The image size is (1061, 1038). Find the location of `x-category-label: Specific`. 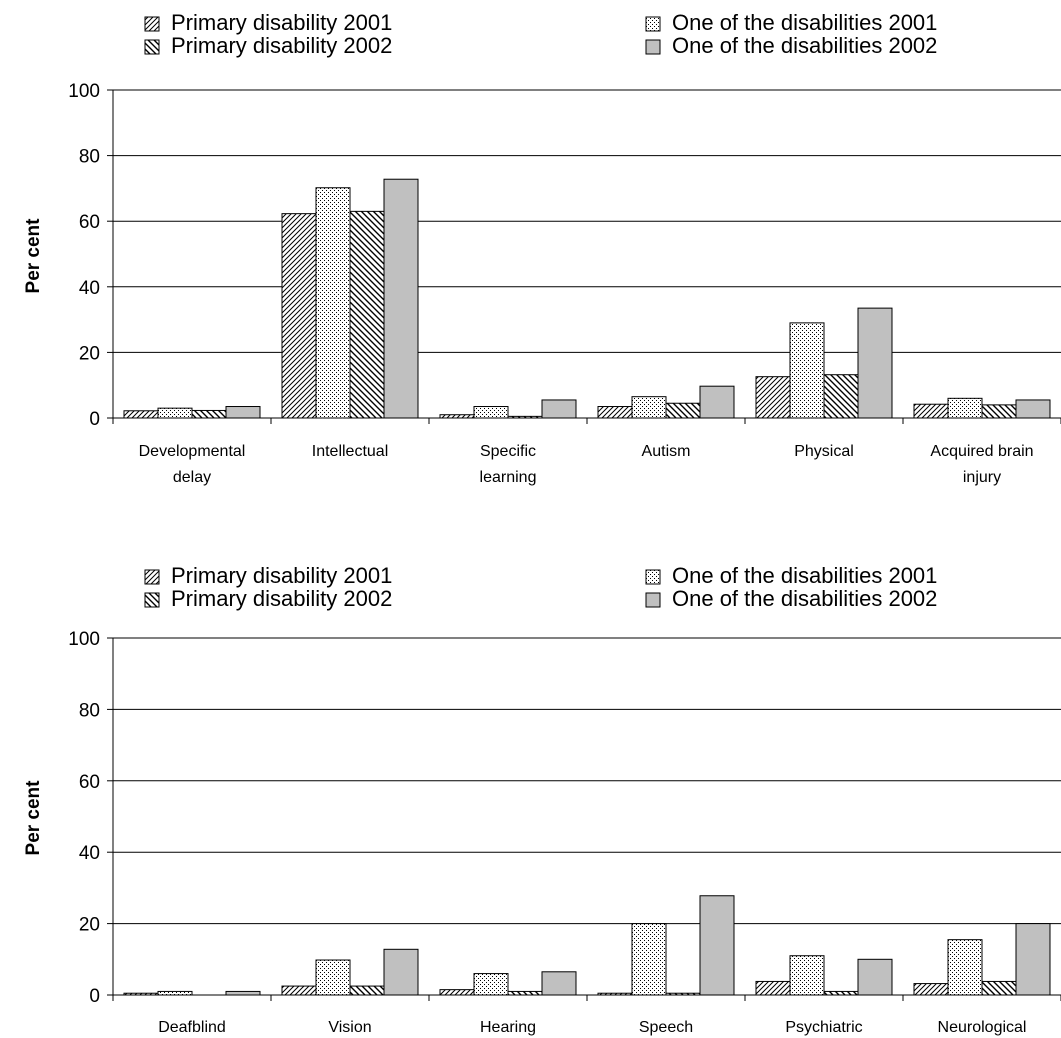

x-category-label: Specific is located at coordinates (508, 451).